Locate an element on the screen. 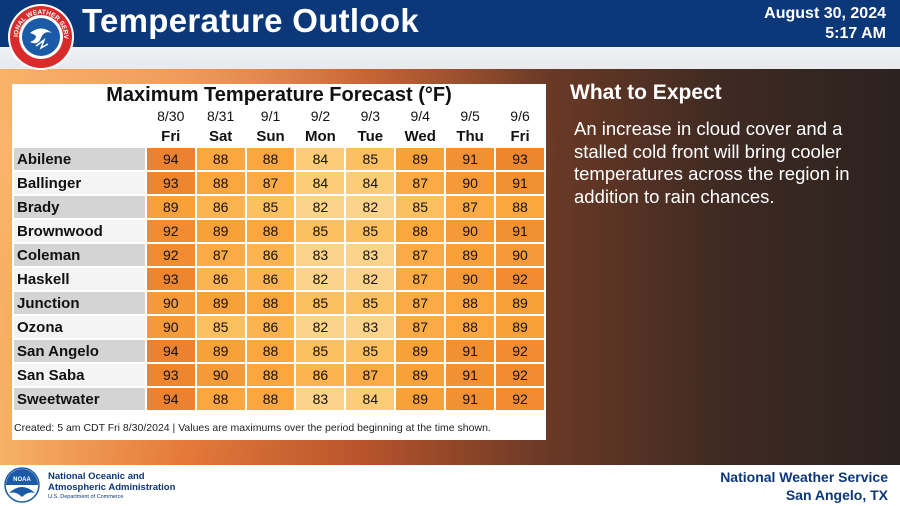  noaa-department: U.S. Department of Commerce is located at coordinates (86, 497).